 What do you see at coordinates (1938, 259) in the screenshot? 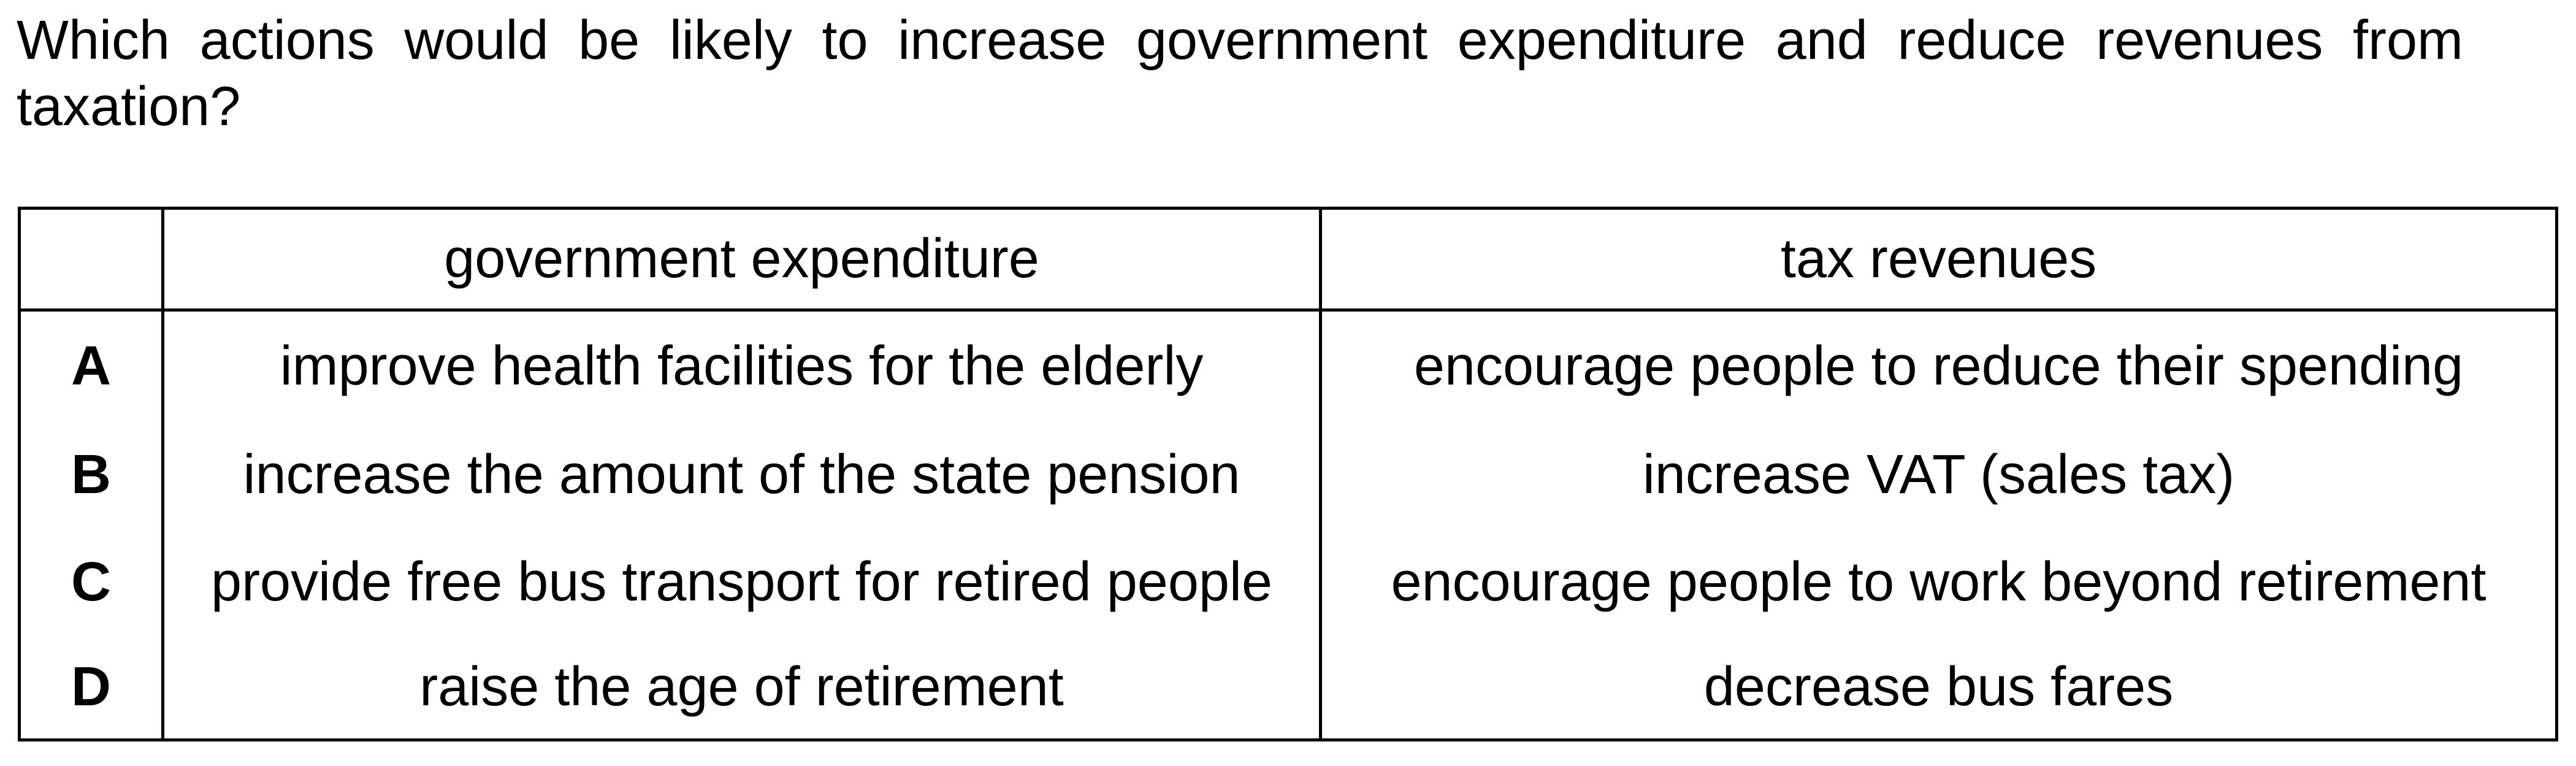
I see `header-tax-revenues: tax revenues` at bounding box center [1938, 259].